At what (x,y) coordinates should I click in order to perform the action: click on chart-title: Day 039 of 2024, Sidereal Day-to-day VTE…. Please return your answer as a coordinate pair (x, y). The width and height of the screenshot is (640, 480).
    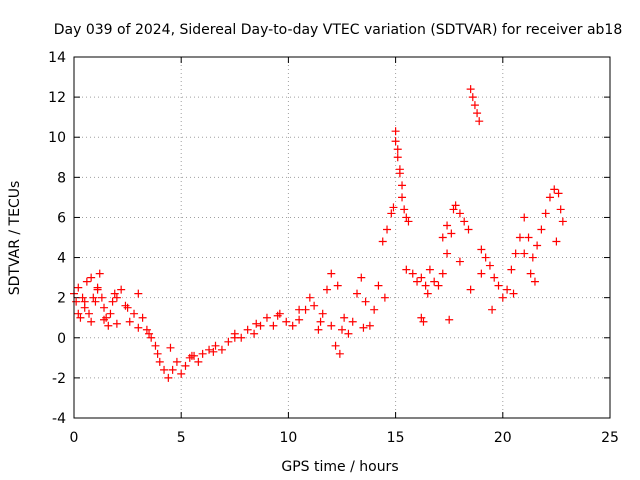
    Looking at the image, I should click on (338, 30).